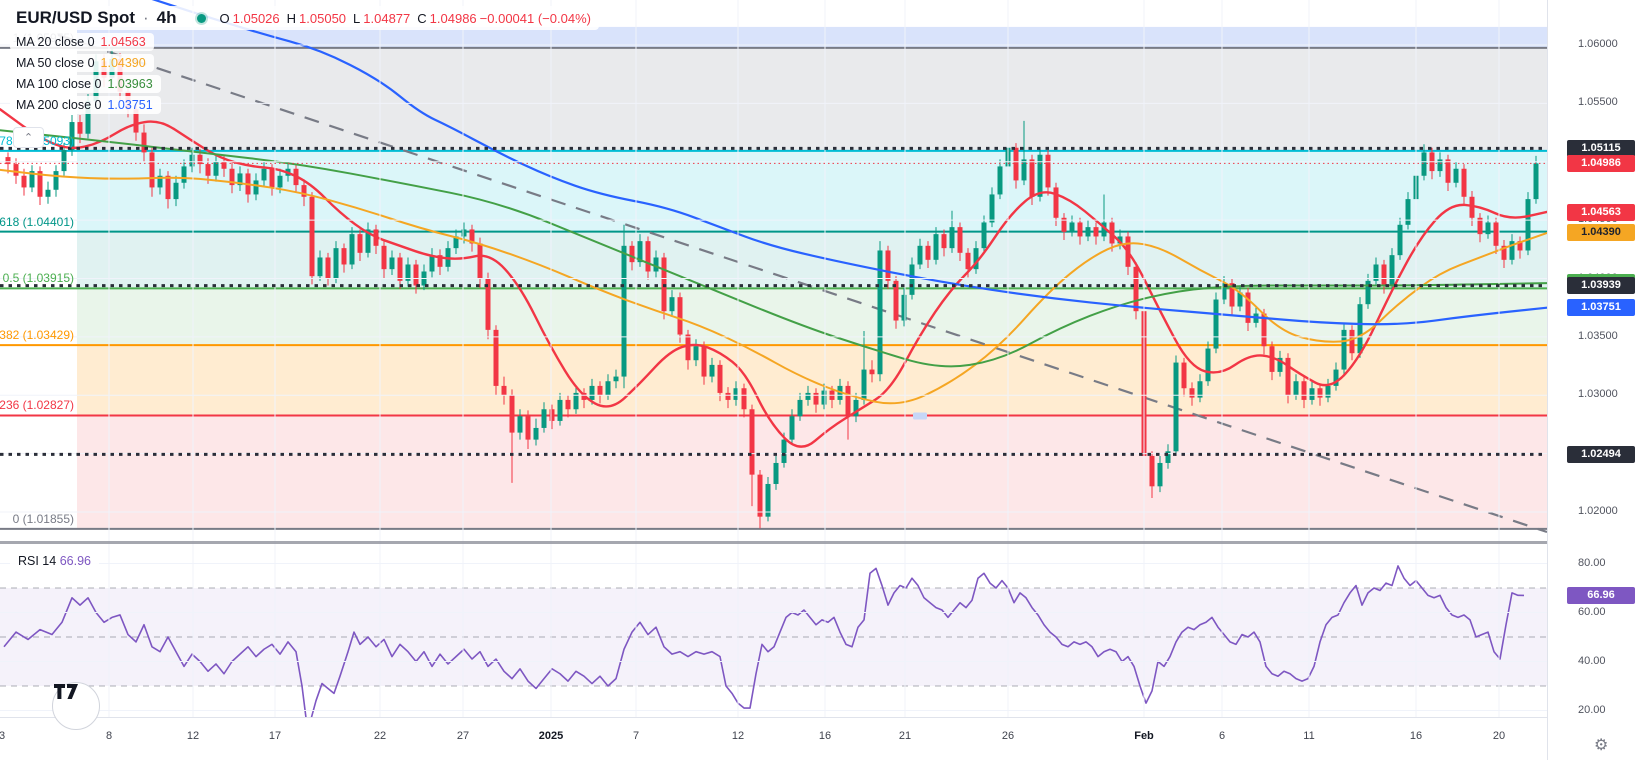 This screenshot has height=760, width=1635. Describe the element at coordinates (1601, 308) in the screenshot. I see `price-badge-1.03751: 1.03751` at that location.